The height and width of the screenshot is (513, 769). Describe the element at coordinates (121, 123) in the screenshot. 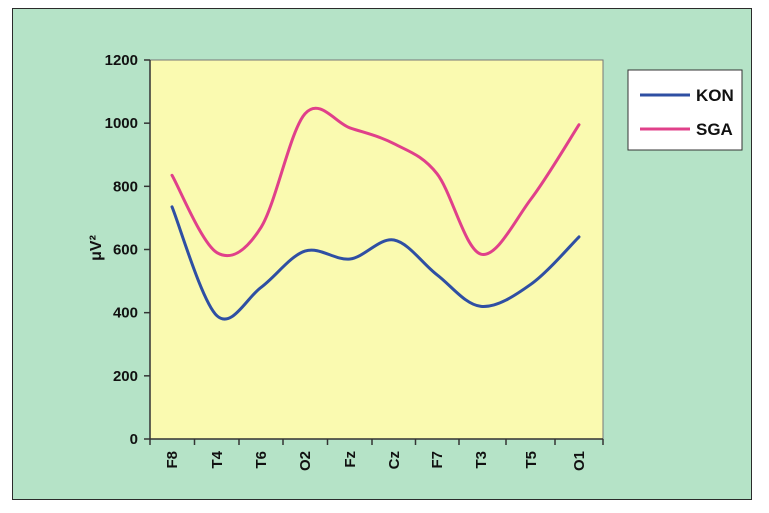

I see `y-tick-label: 1000` at that location.